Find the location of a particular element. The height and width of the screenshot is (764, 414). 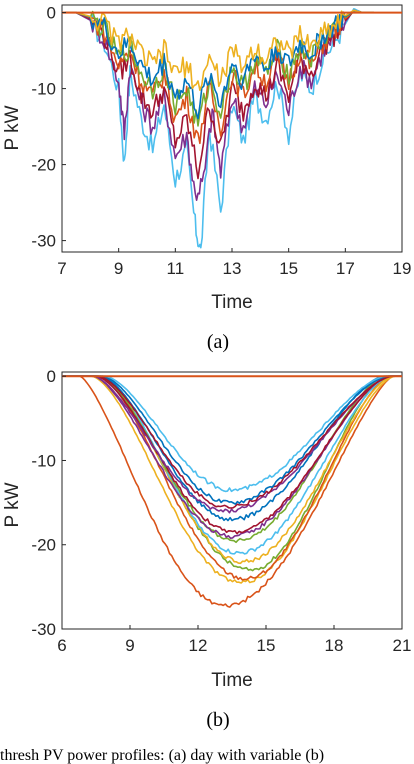

y-tick-label-a-3: -30 is located at coordinates (43, 241).